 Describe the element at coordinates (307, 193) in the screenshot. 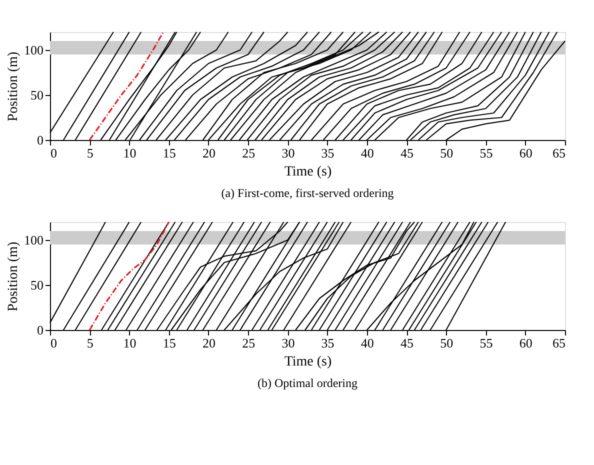

I see `text: (a) First-come, first-served ordering` at that location.